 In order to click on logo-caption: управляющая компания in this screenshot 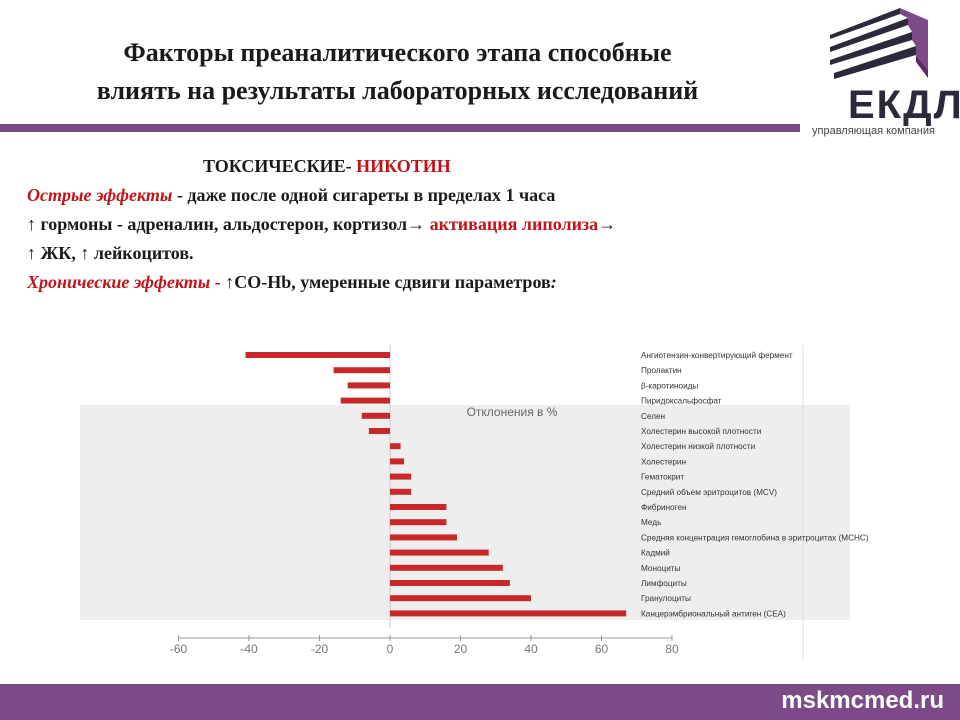, I will do `click(873, 131)`.